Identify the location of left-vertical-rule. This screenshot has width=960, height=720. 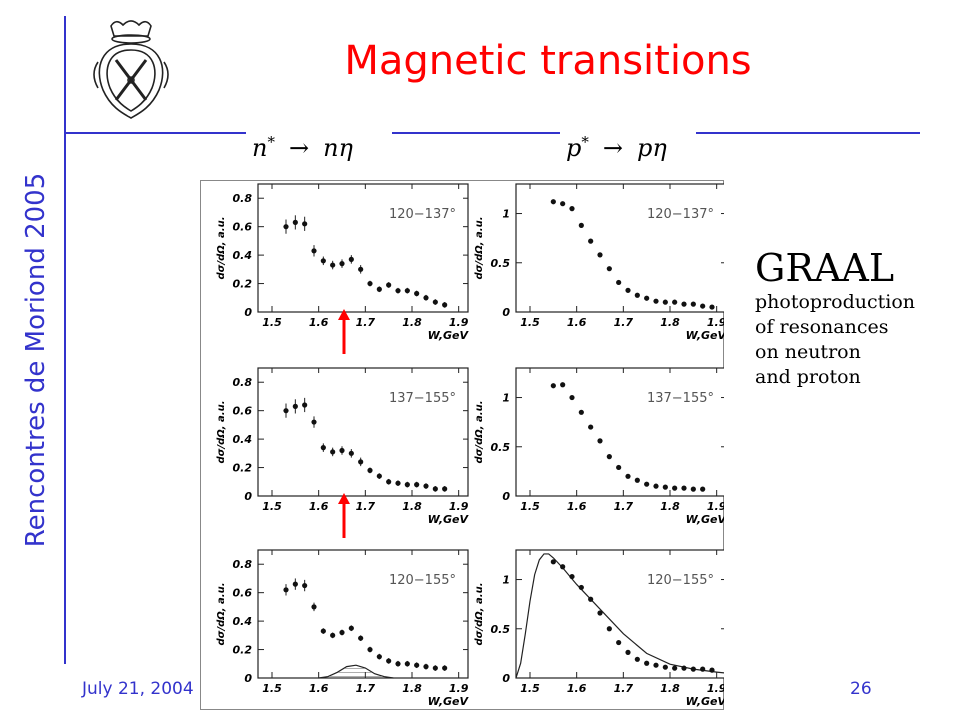
(65, 340).